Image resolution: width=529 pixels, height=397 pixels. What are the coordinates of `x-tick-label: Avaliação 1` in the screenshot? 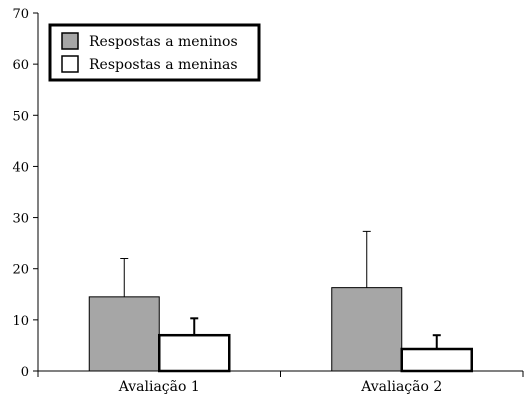 It's located at (159, 387).